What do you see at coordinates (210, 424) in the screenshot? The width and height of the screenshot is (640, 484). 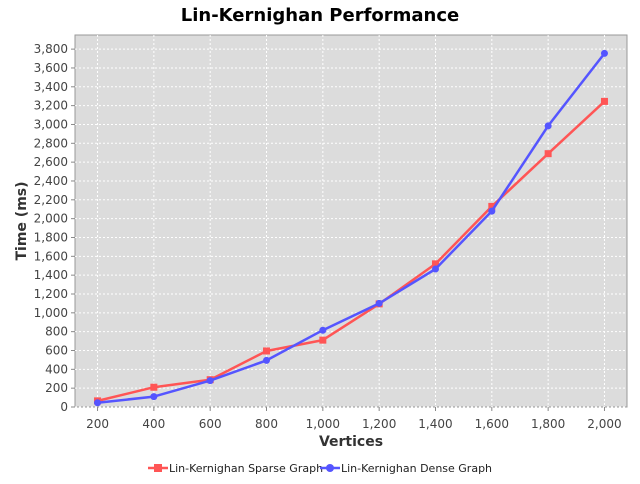 I see `x-tick-label: 600` at bounding box center [210, 424].